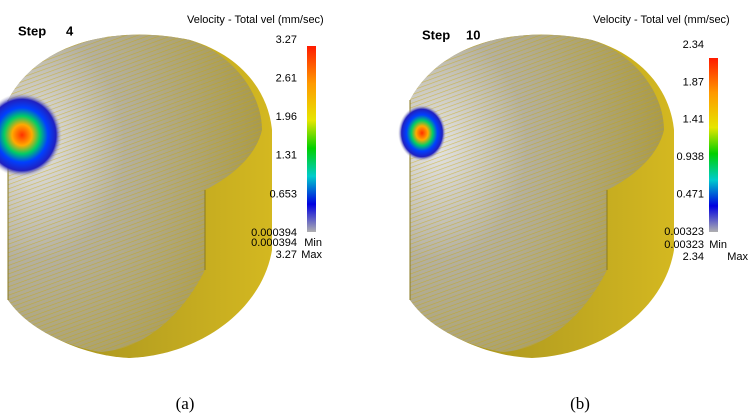  What do you see at coordinates (274, 233) in the screenshot?
I see `colorbar-label: 0.000394` at bounding box center [274, 233].